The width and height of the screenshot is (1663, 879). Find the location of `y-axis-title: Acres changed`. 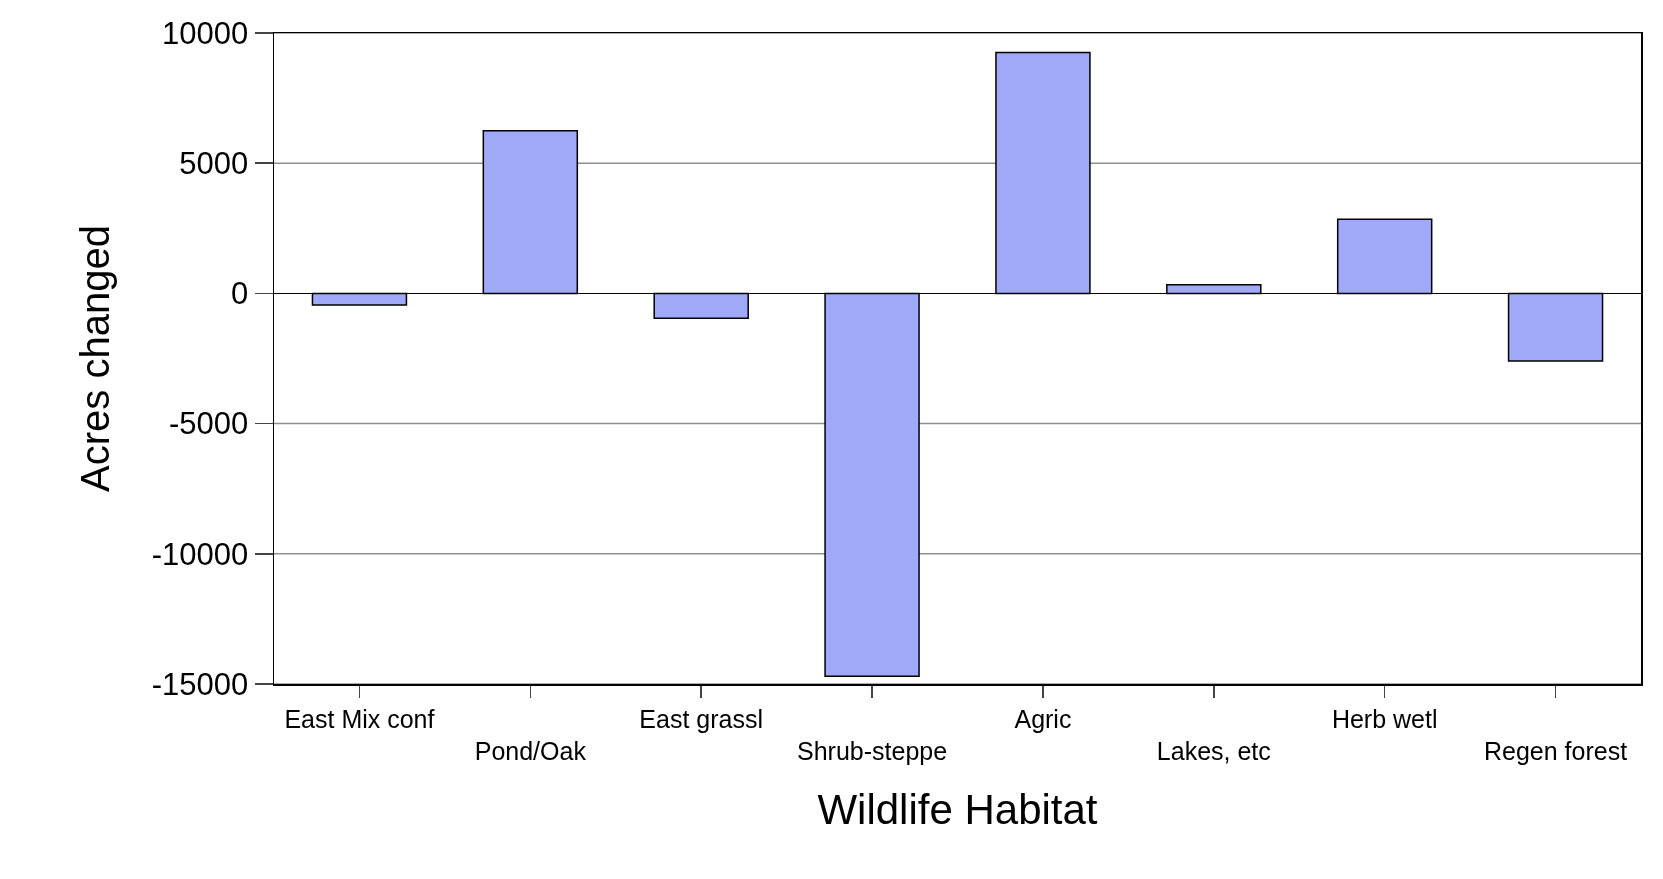

y-axis-title: Acres changed is located at coordinates (94, 358).